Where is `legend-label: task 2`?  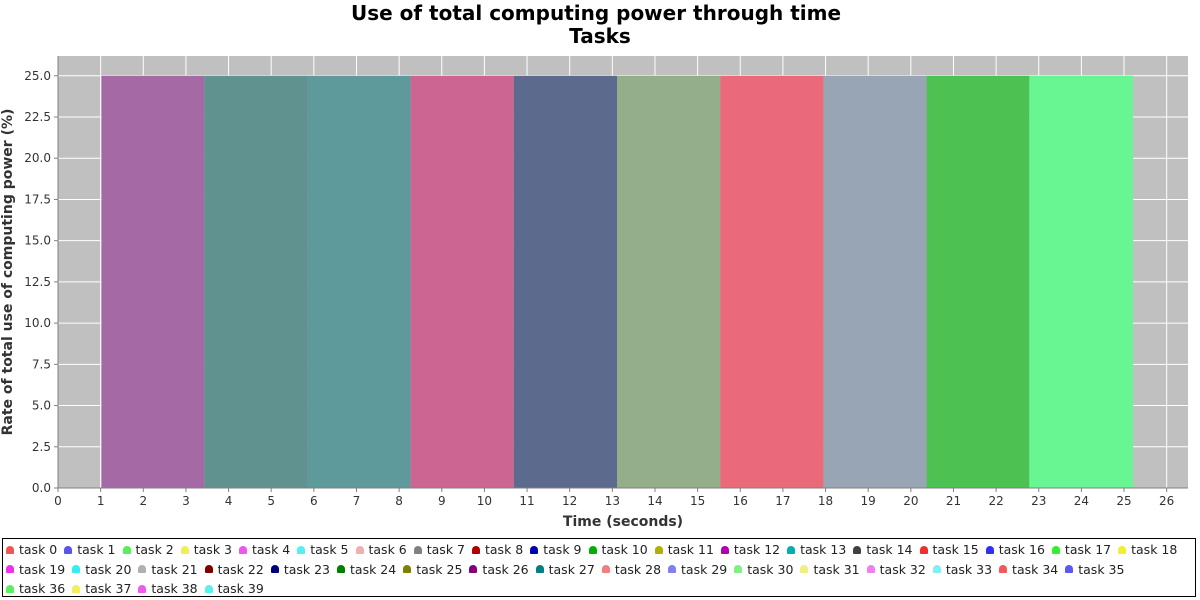
legend-label: task 2 is located at coordinates (154, 550).